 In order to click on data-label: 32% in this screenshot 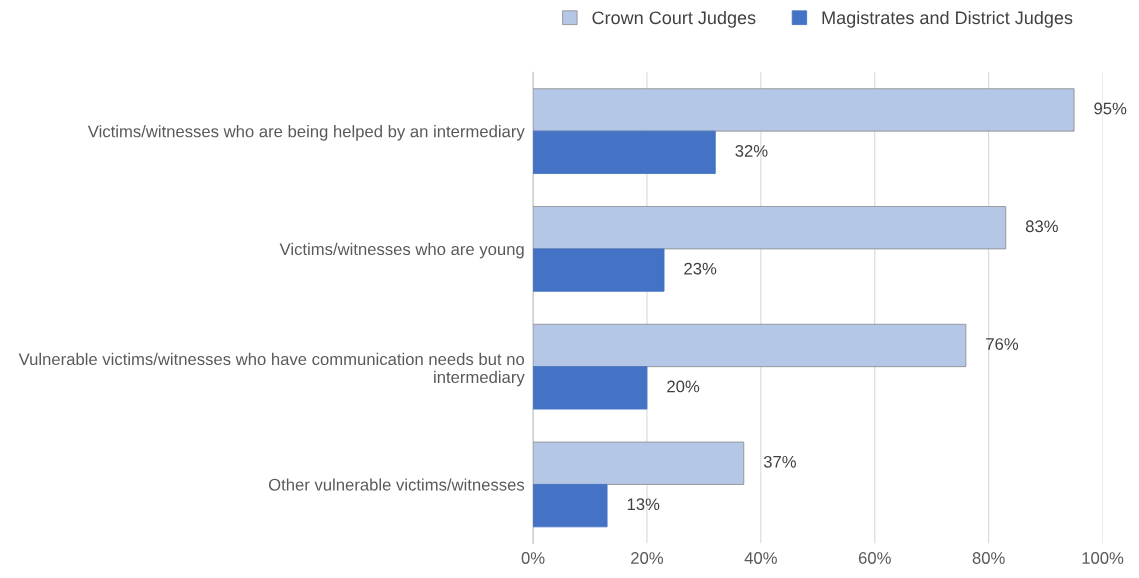, I will do `click(751, 151)`.